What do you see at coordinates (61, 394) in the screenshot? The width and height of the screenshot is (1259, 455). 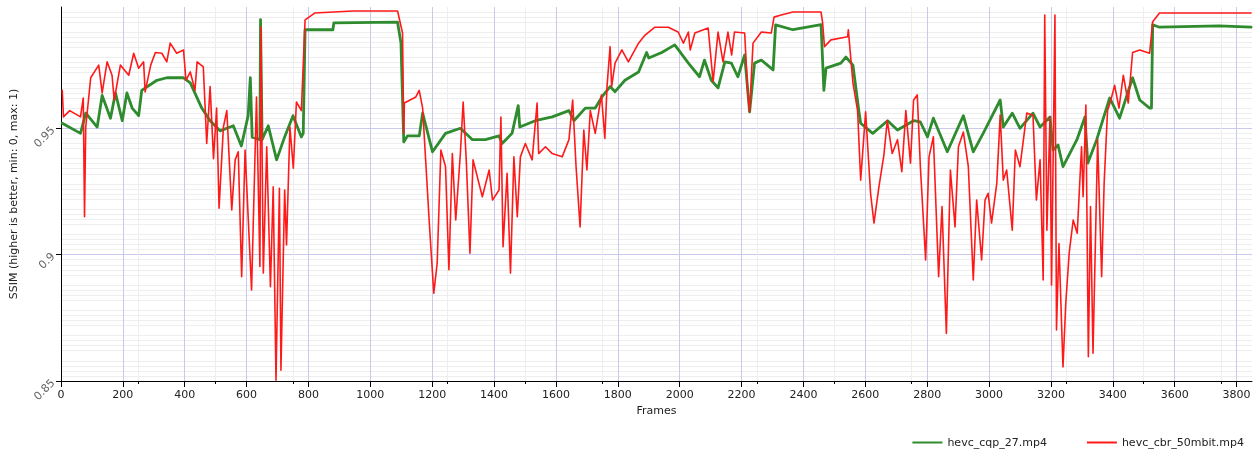 I see `x-tick-label: 0` at bounding box center [61, 394].